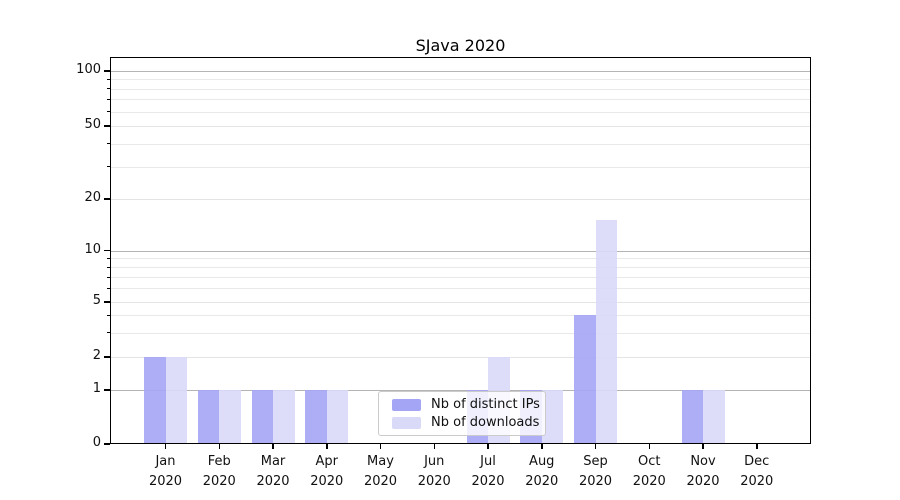 Image resolution: width=900 pixels, height=500 pixels. Describe the element at coordinates (649, 461) in the screenshot. I see `x-tick-month: Oct` at that location.